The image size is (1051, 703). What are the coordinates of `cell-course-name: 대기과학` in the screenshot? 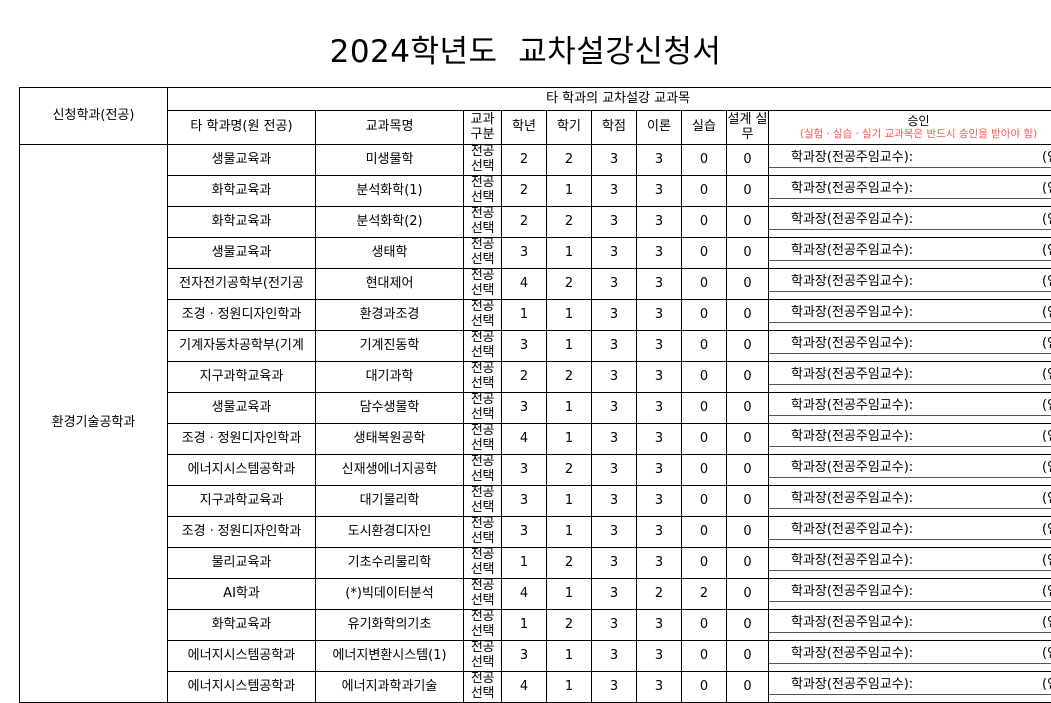 It's located at (390, 377).